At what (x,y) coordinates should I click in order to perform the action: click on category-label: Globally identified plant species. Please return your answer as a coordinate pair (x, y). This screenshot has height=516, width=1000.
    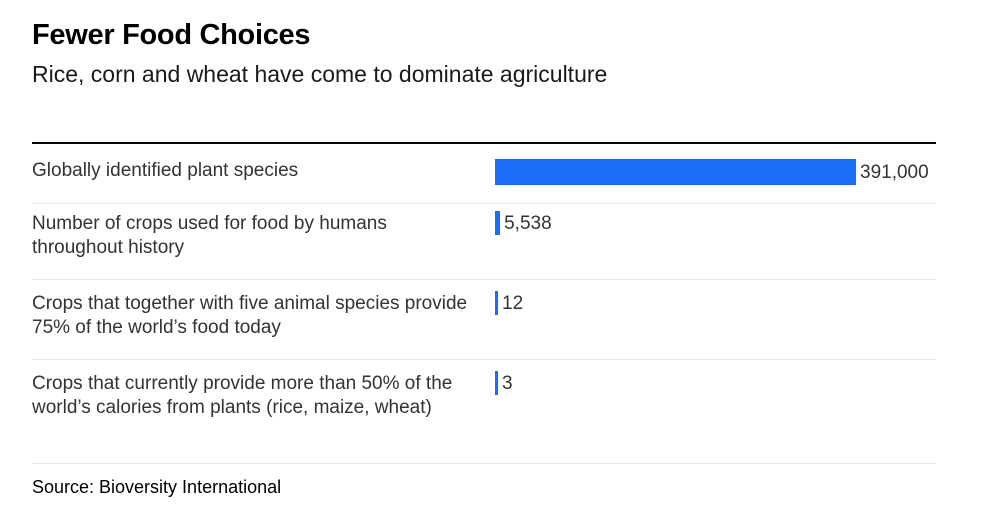
    Looking at the image, I should click on (165, 170).